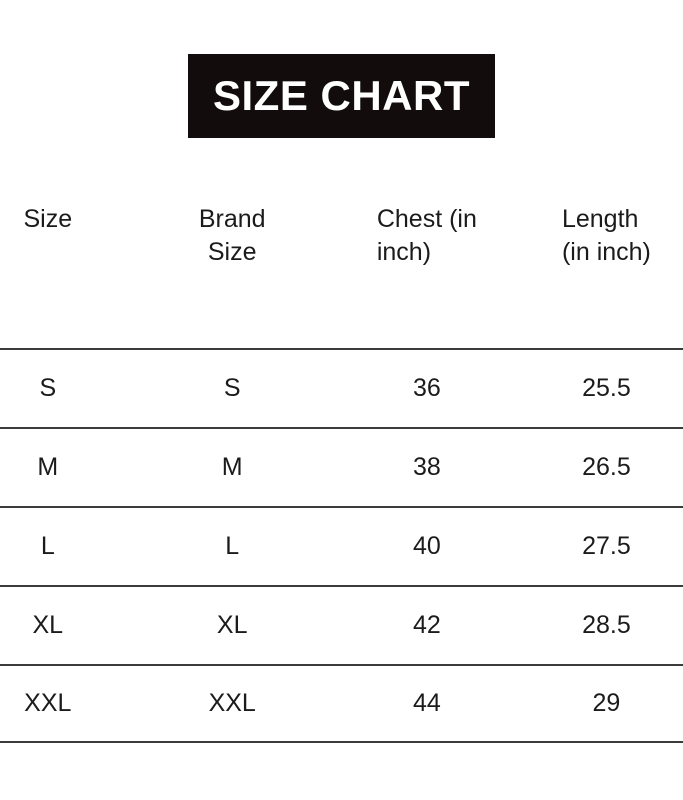 The width and height of the screenshot is (683, 800). Describe the element at coordinates (426, 703) in the screenshot. I see `cell-chest: 44` at that location.